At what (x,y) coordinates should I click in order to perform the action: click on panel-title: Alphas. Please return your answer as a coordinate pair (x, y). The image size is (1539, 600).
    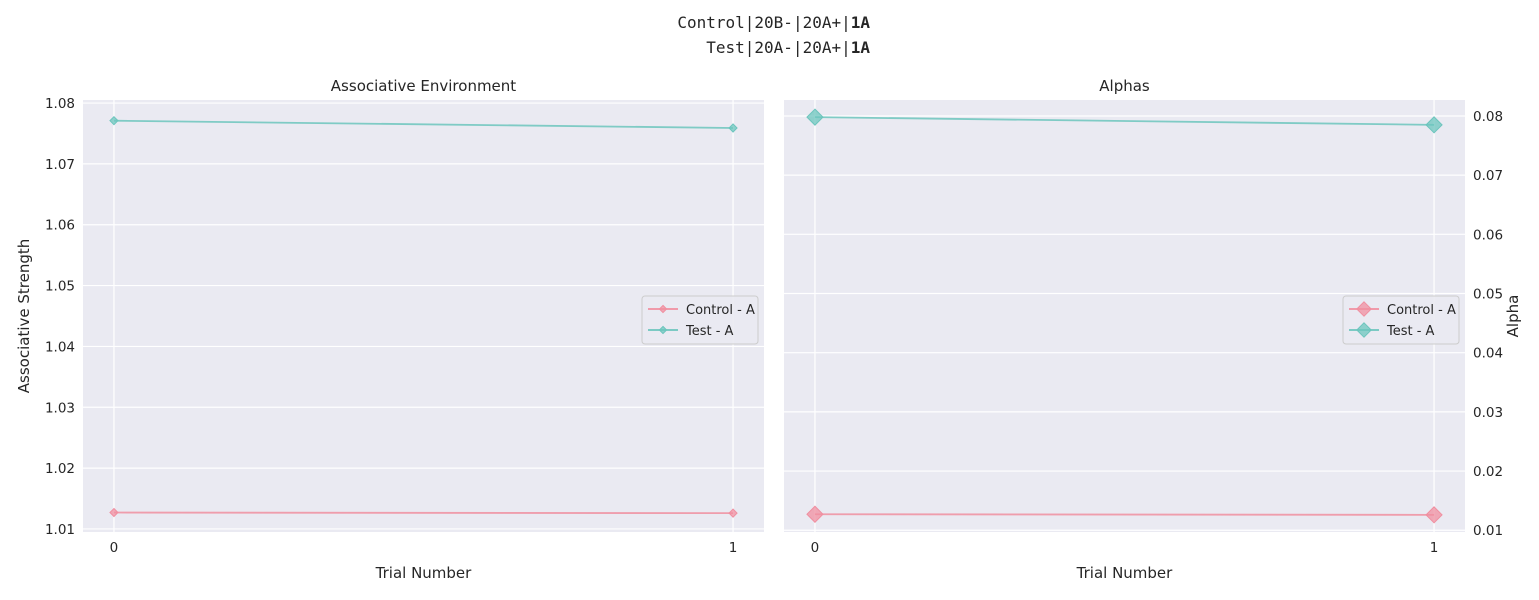
    Looking at the image, I should click on (1124, 86).